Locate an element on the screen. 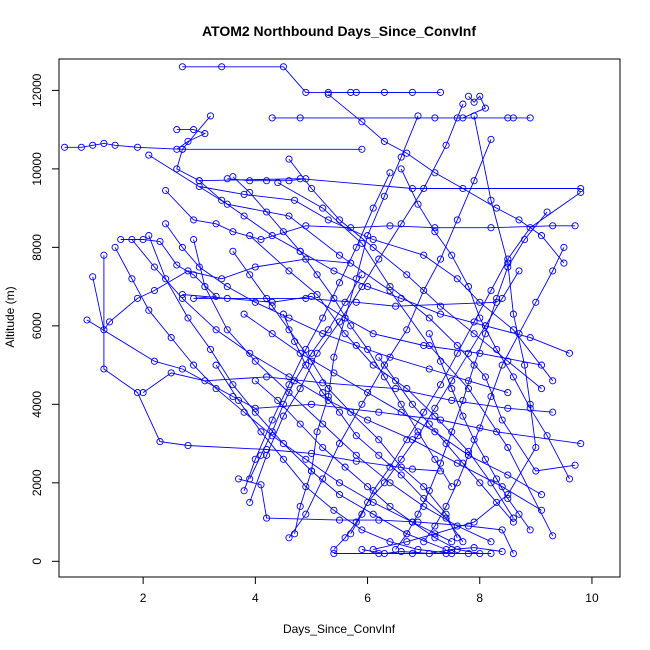 This screenshot has width=650, height=650. x-tick-label: 8 is located at coordinates (479, 598).